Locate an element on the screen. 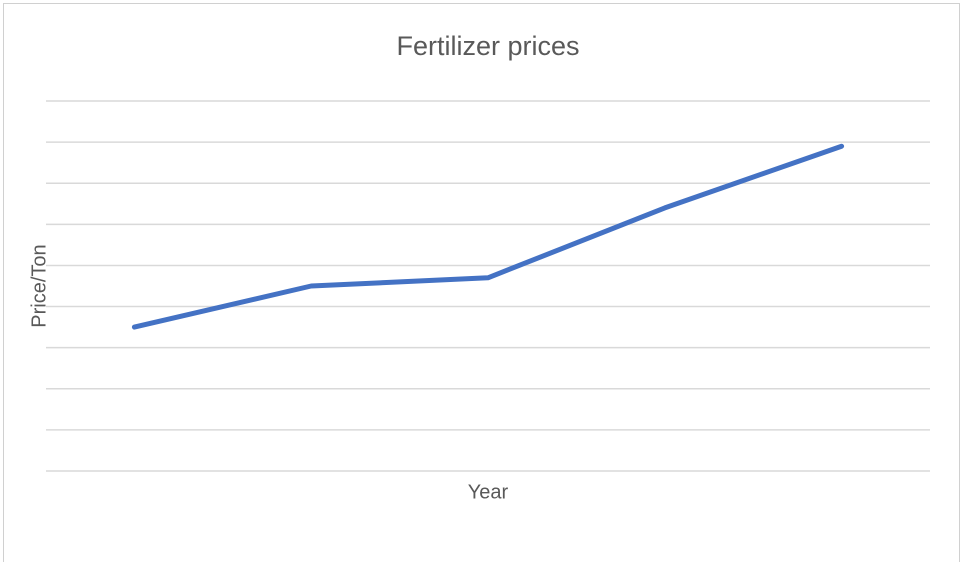  x-axis-label: Year is located at coordinates (488, 492).